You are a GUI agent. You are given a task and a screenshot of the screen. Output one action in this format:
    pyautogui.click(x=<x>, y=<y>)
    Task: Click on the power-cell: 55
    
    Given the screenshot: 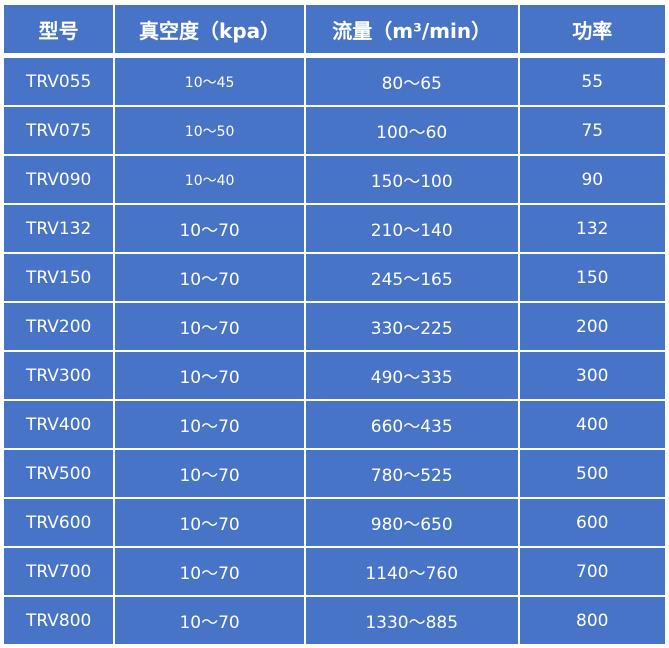 What is the action you would take?
    pyautogui.click(x=591, y=80)
    